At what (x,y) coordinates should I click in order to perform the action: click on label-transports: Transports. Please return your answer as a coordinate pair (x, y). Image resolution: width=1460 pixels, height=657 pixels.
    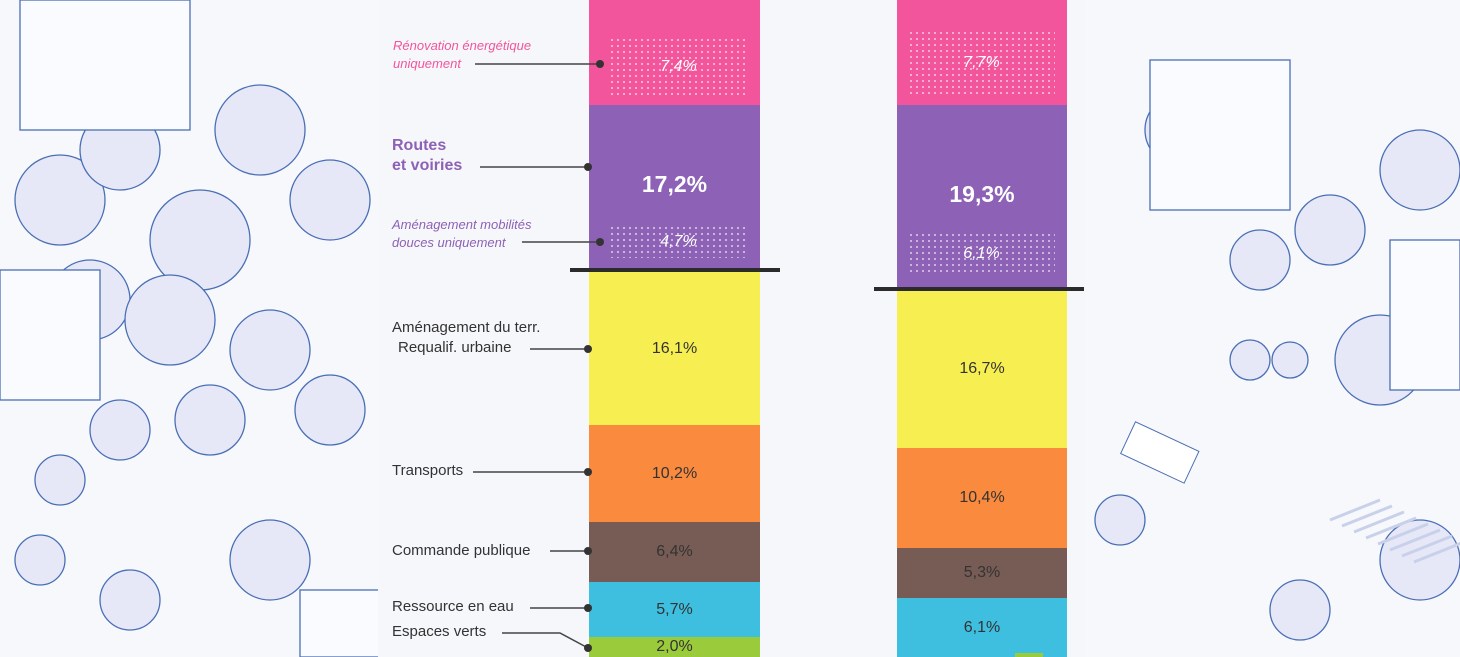
    Looking at the image, I should click on (428, 470).